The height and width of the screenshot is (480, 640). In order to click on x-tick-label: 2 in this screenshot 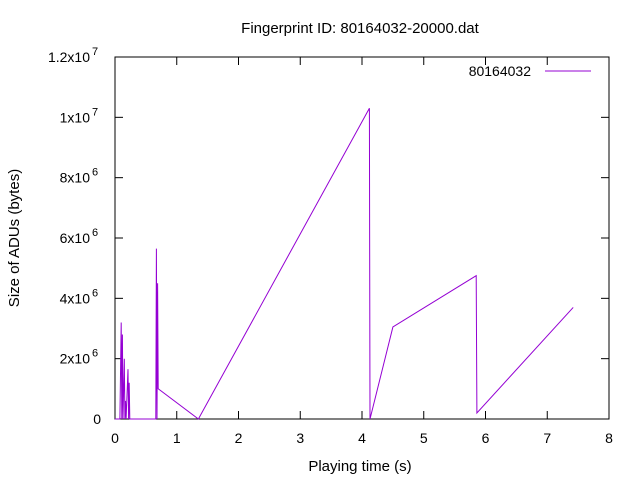, I will do `click(239, 438)`.